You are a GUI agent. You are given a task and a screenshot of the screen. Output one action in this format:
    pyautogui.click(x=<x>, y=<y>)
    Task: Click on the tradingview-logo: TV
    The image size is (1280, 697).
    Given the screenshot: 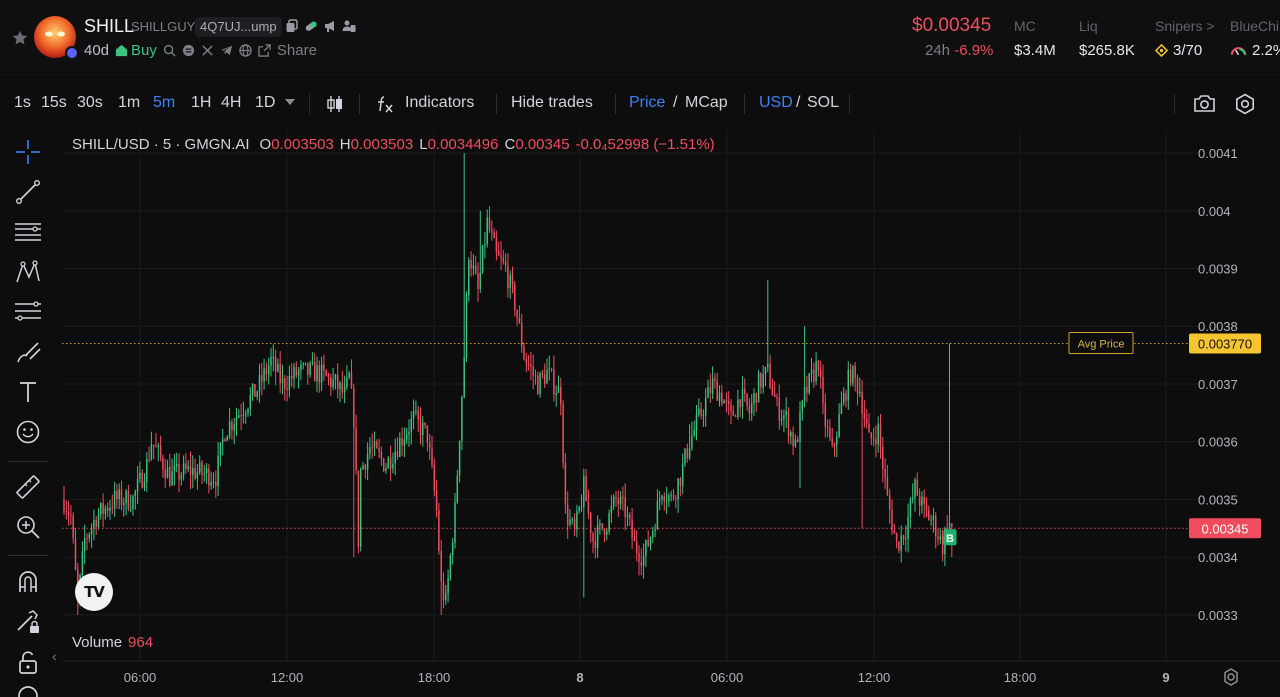 What is the action you would take?
    pyautogui.click(x=94, y=592)
    